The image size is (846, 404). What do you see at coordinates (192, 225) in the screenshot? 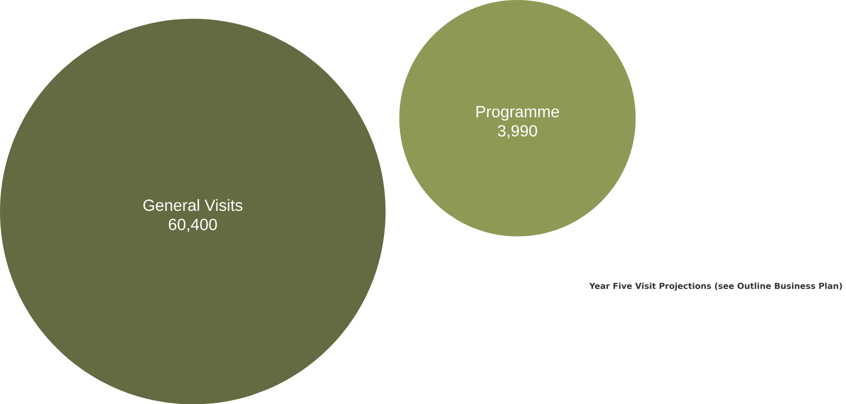
I see `data-label: 60,400` at bounding box center [192, 225].